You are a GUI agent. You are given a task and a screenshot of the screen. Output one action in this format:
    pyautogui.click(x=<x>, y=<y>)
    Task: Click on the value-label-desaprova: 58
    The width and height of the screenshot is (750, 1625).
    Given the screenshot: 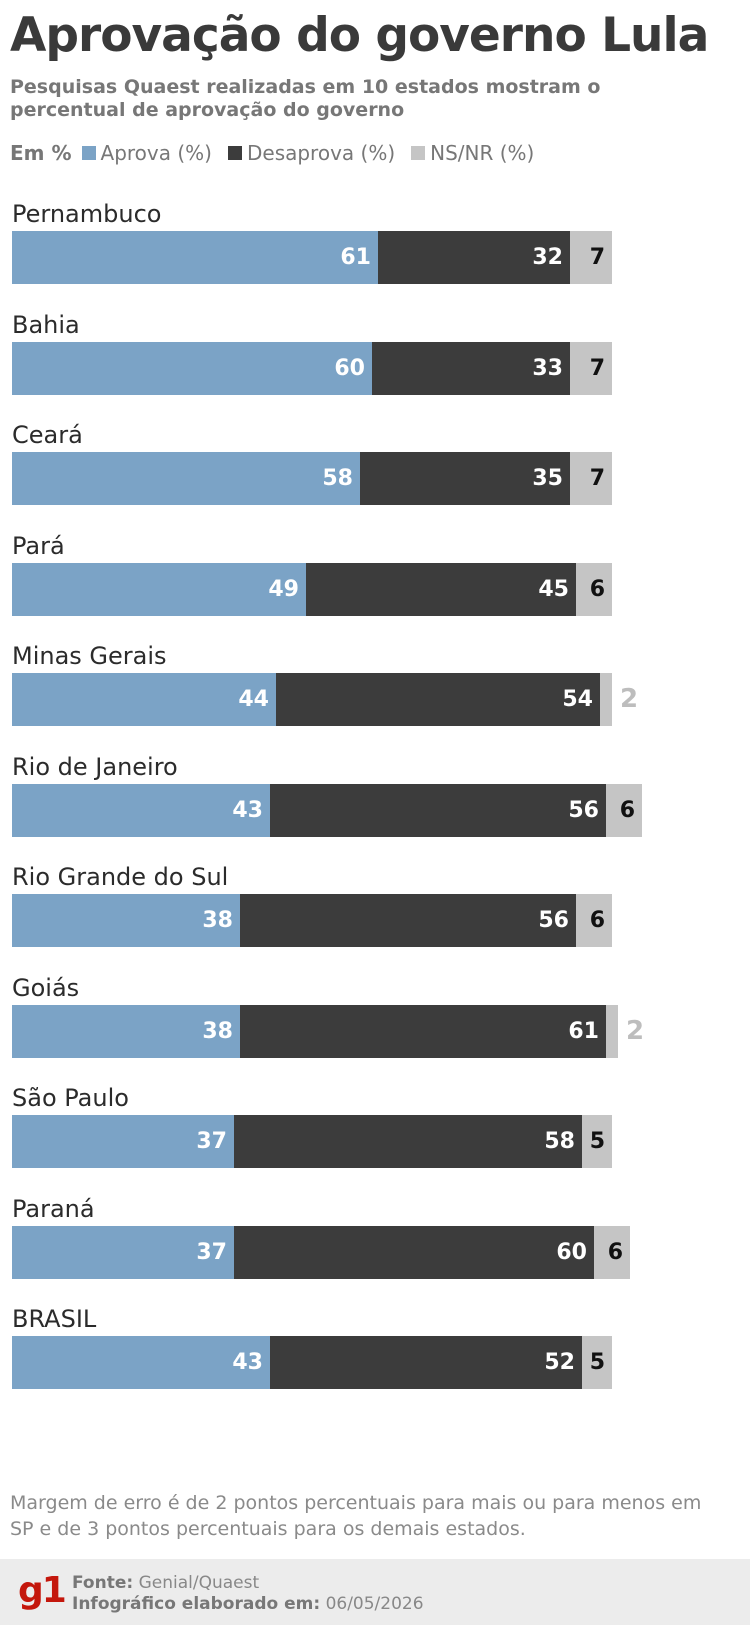 What is the action you would take?
    pyautogui.click(x=559, y=1141)
    